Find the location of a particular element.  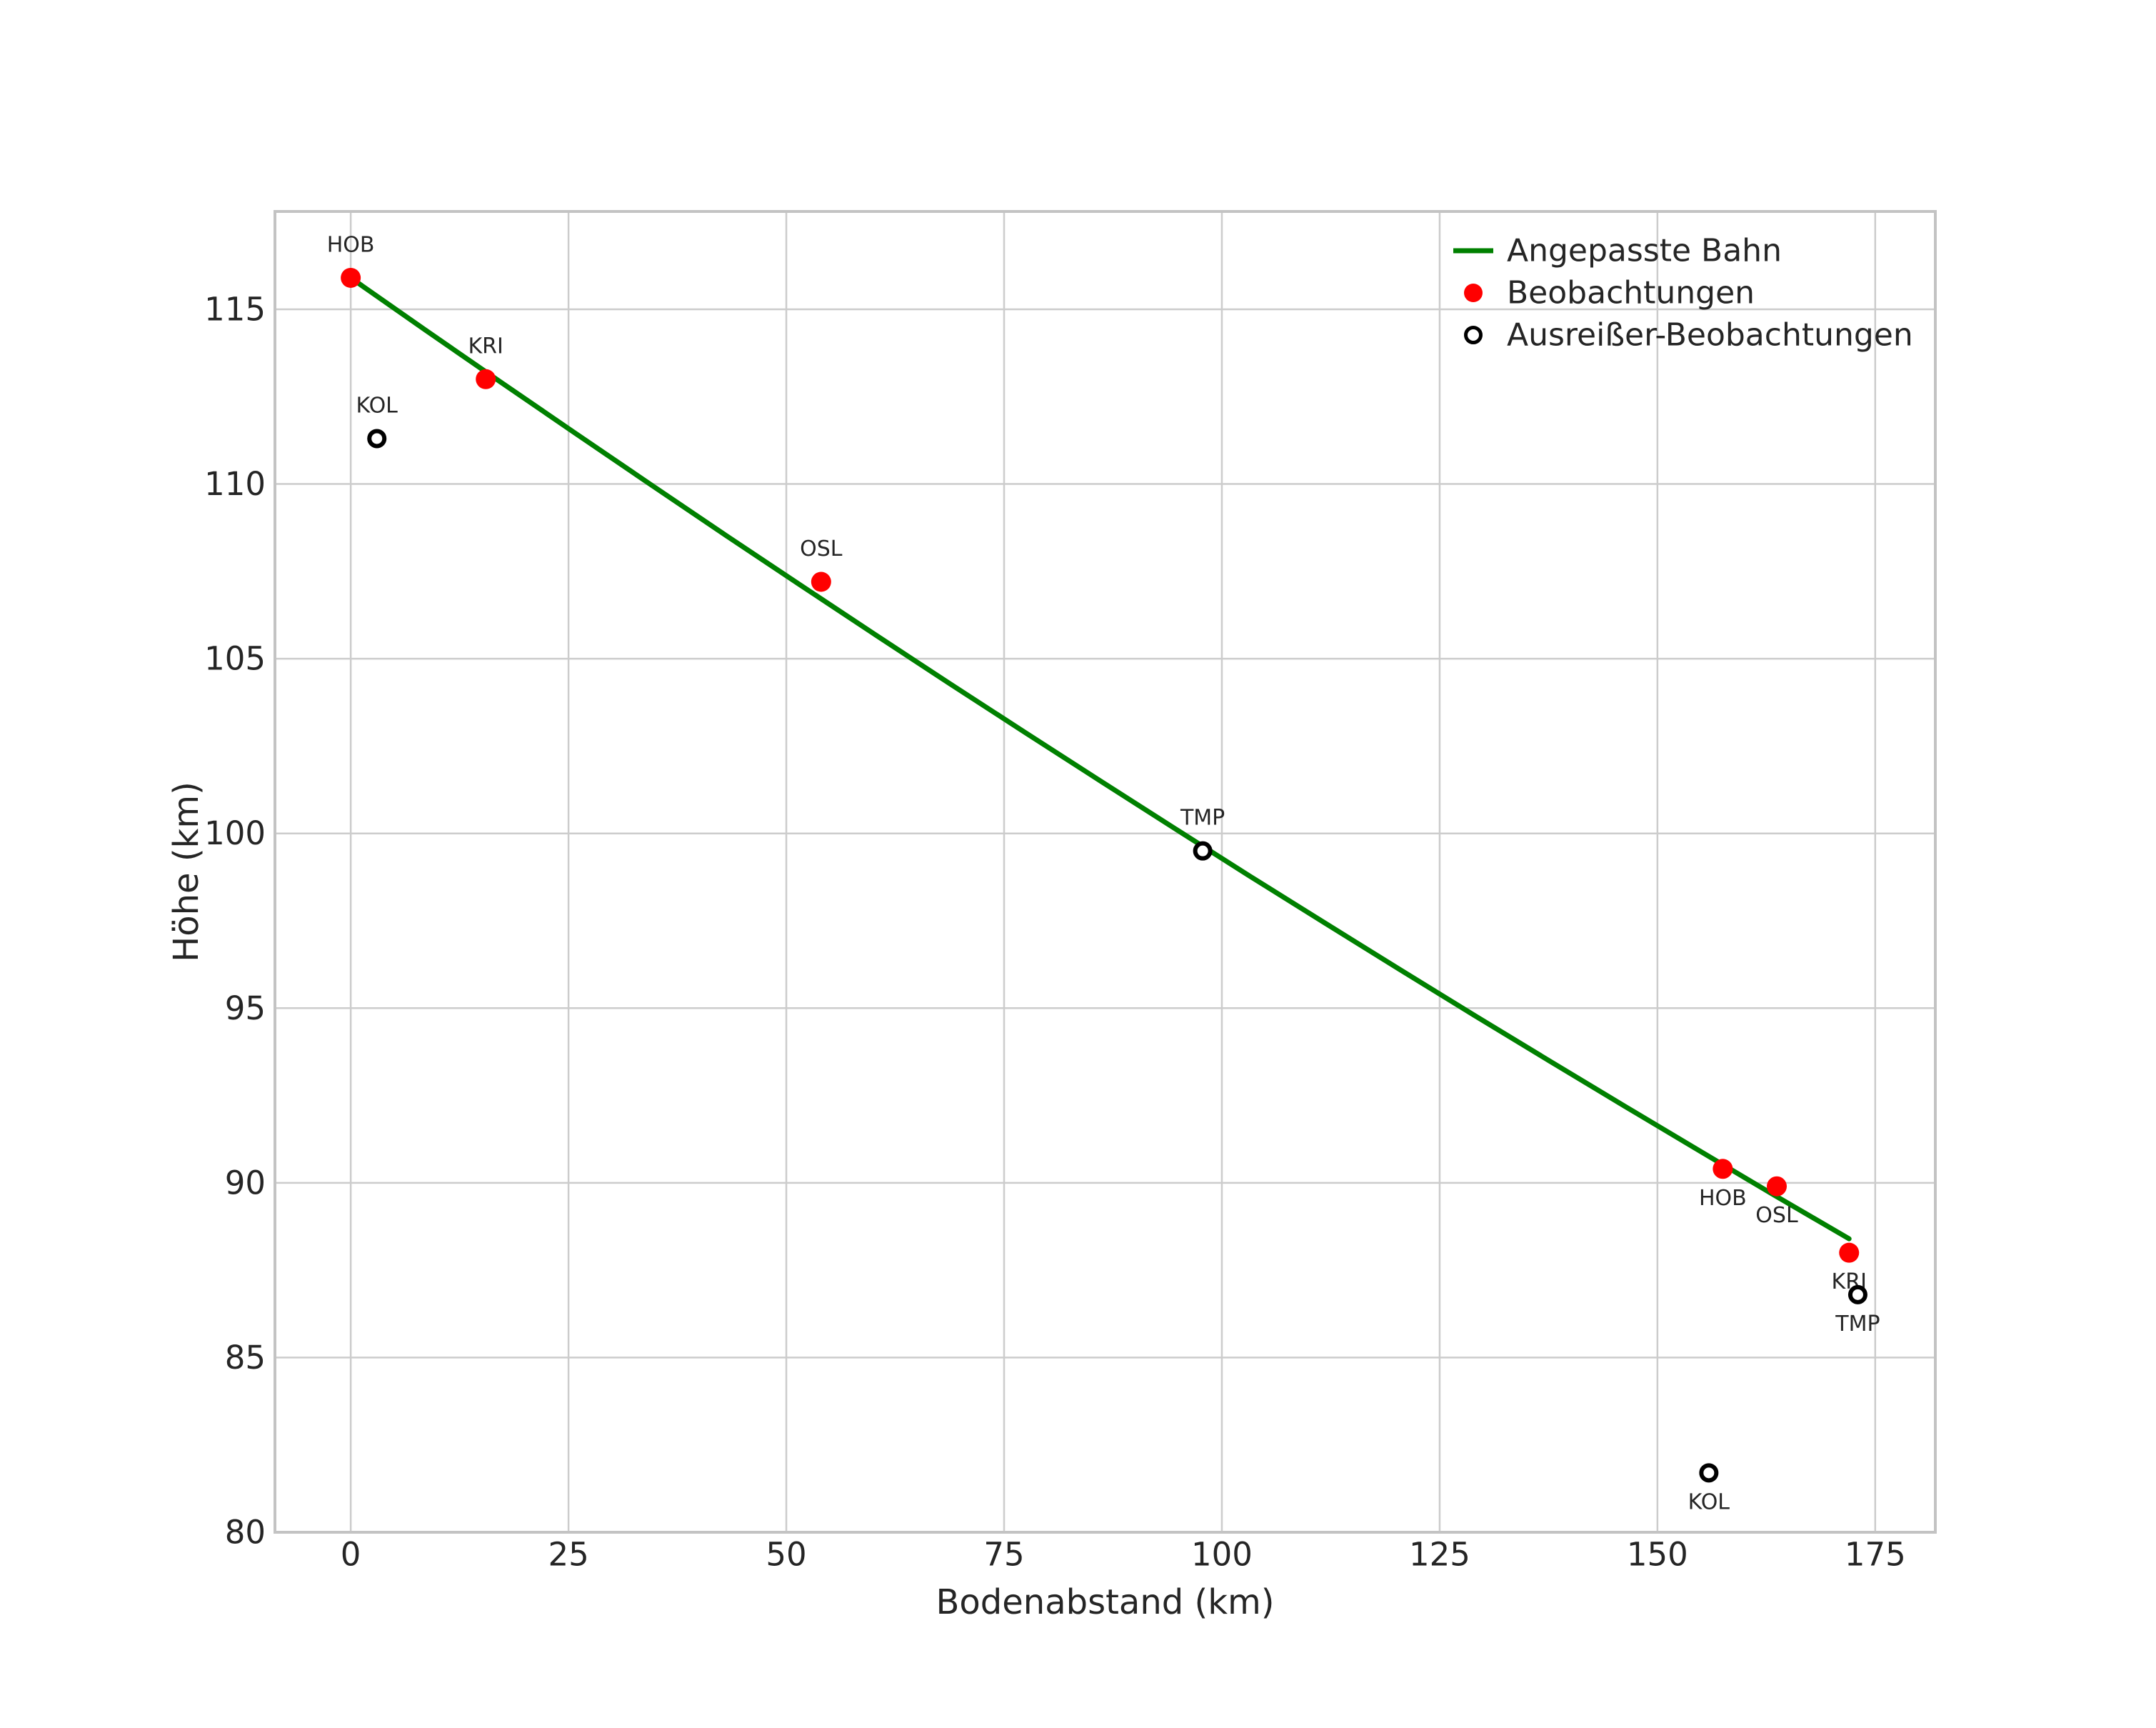

x-tick-label: 100 is located at coordinates (1222, 1555).